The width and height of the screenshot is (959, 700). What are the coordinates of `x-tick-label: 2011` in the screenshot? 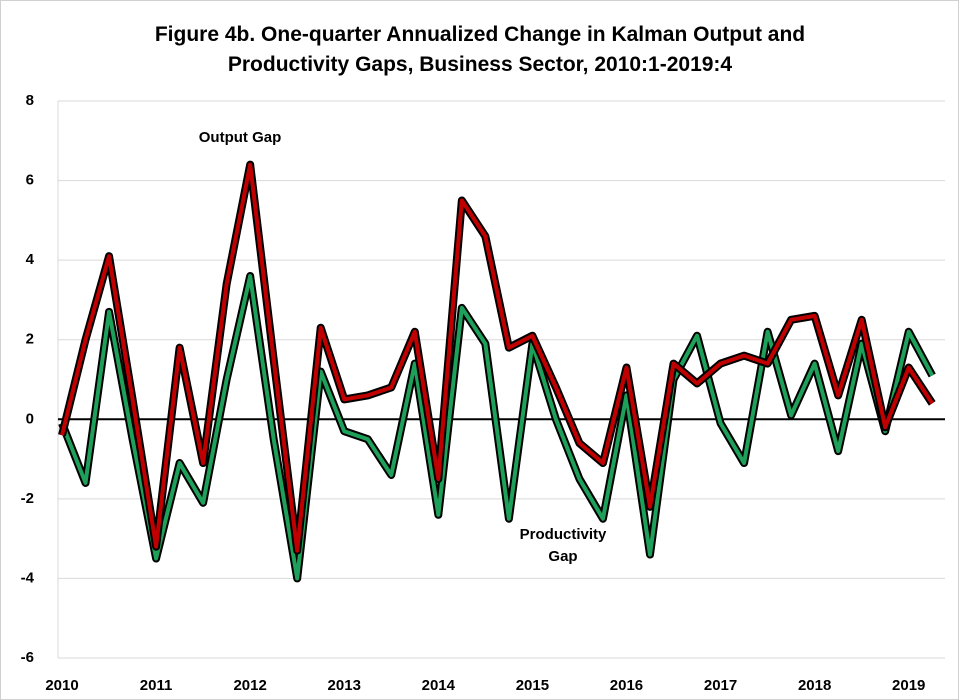 It's located at (156, 685).